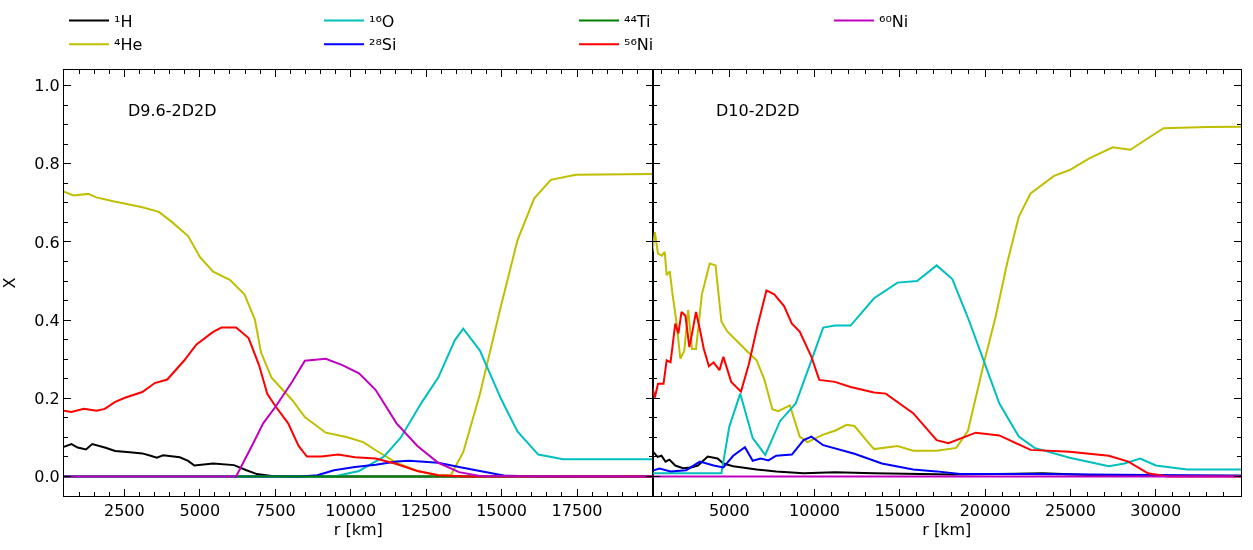 The image size is (1253, 550). Describe the element at coordinates (426, 511) in the screenshot. I see `x-tick-label: 12500` at that location.